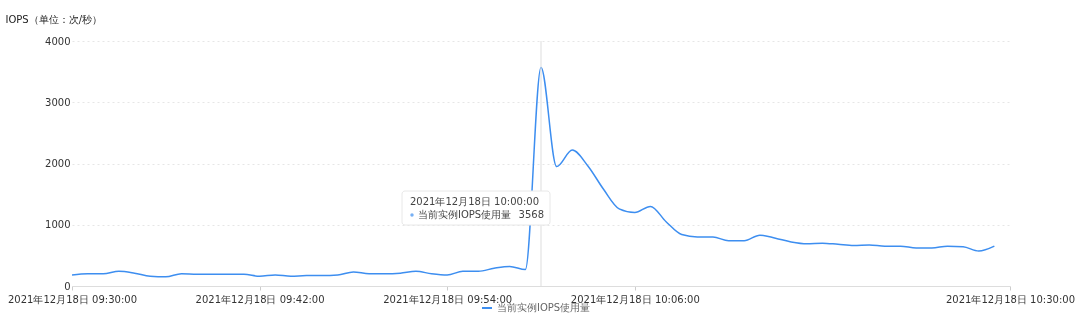 The image size is (1080, 315). What do you see at coordinates (72, 299) in the screenshot?
I see `x-tick-label: 2021年12月18日 09:30:00` at bounding box center [72, 299].